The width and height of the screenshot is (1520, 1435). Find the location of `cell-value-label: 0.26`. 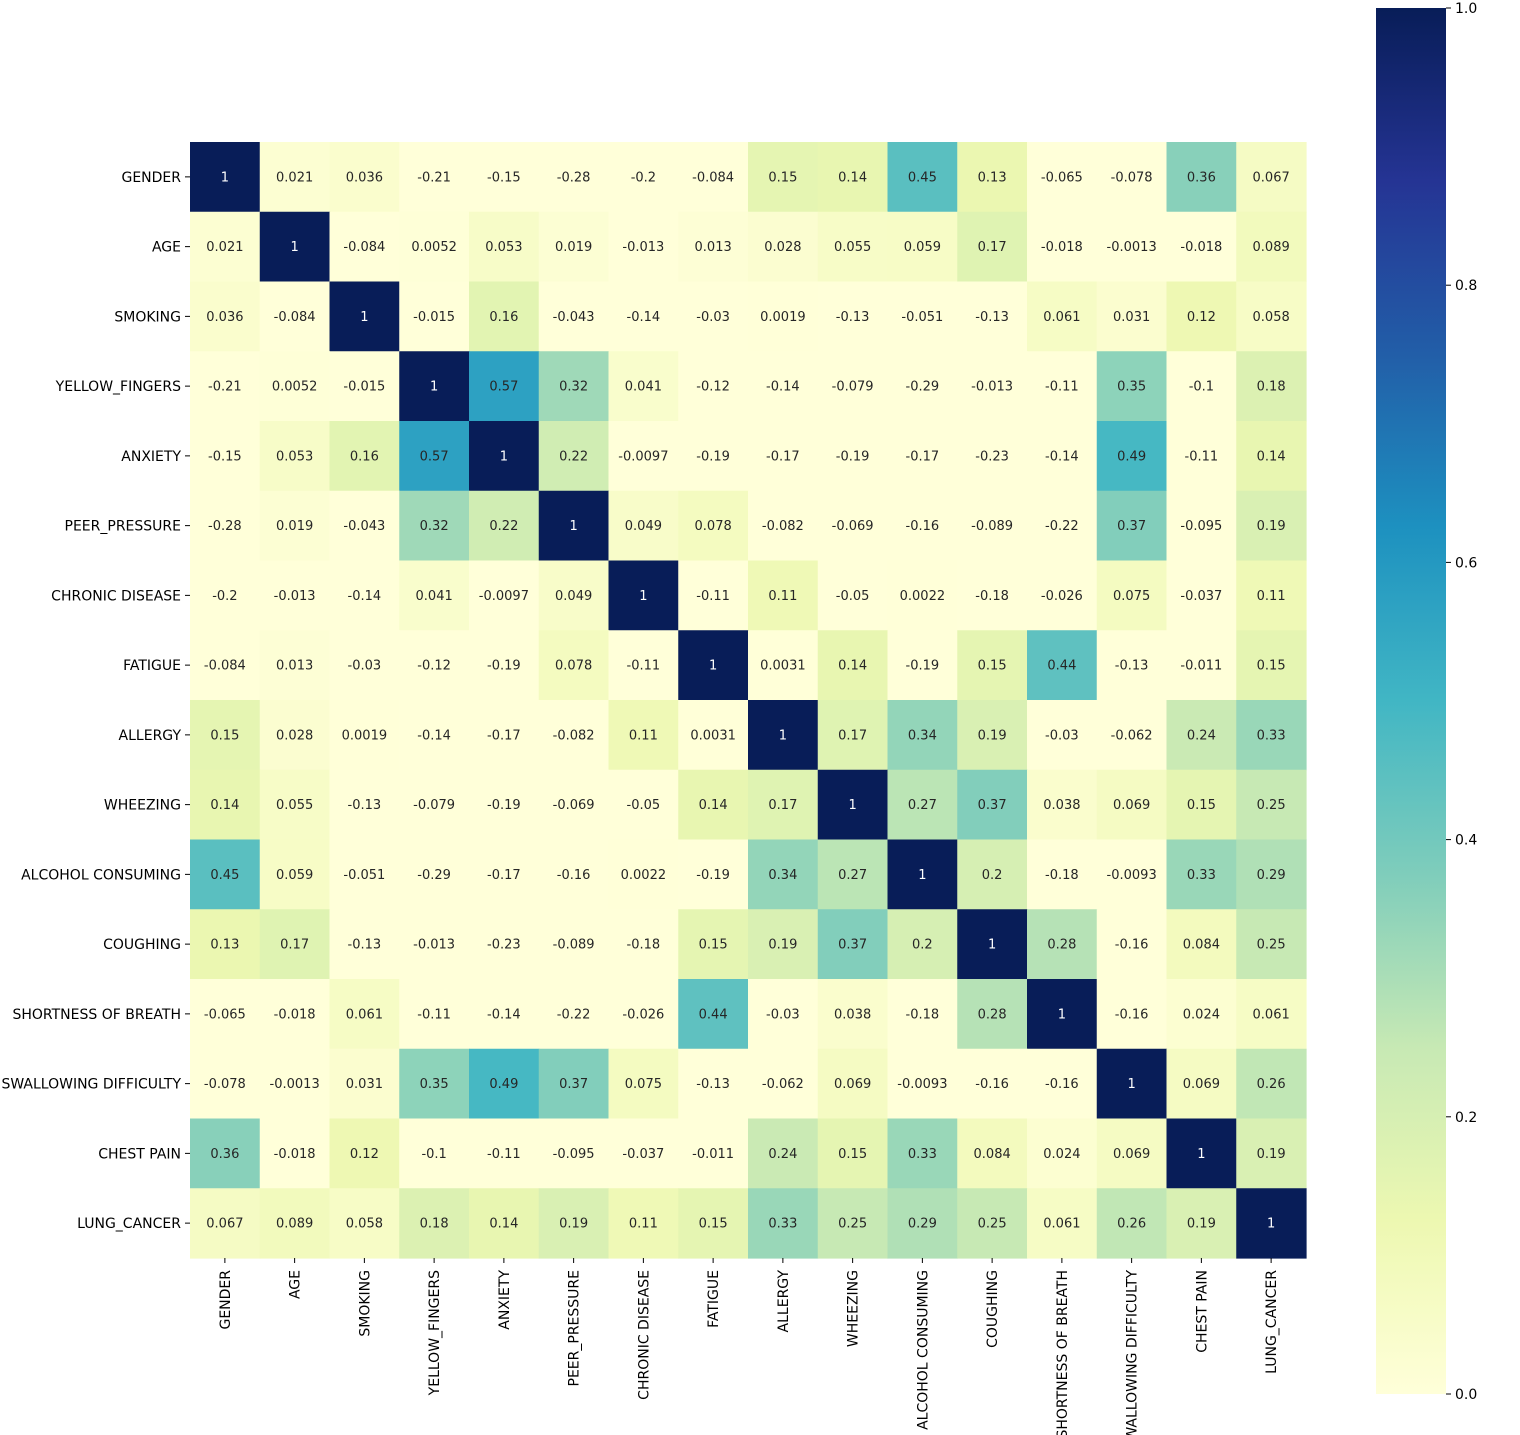

cell-value-label: 0.26 is located at coordinates (1271, 1084).